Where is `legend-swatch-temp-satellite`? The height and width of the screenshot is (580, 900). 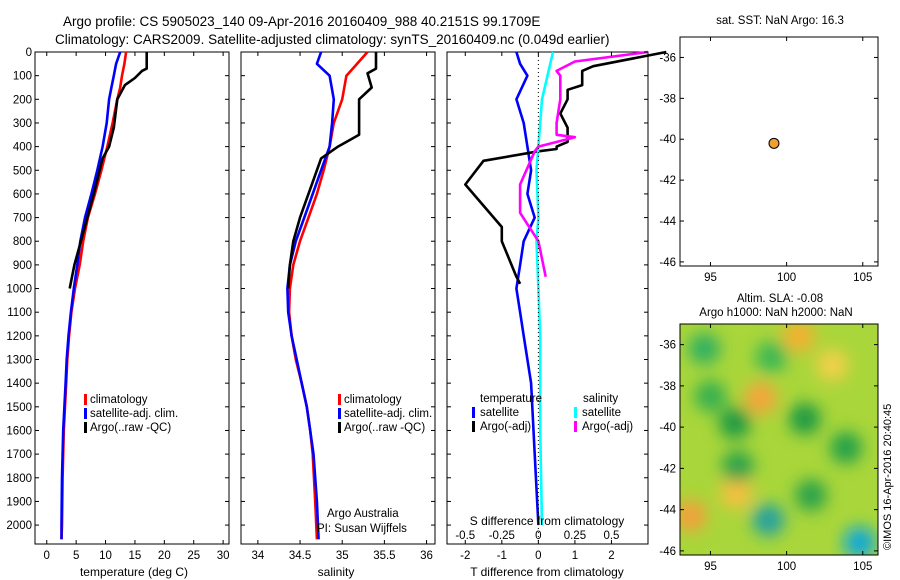 legend-swatch-temp-satellite is located at coordinates (473, 412).